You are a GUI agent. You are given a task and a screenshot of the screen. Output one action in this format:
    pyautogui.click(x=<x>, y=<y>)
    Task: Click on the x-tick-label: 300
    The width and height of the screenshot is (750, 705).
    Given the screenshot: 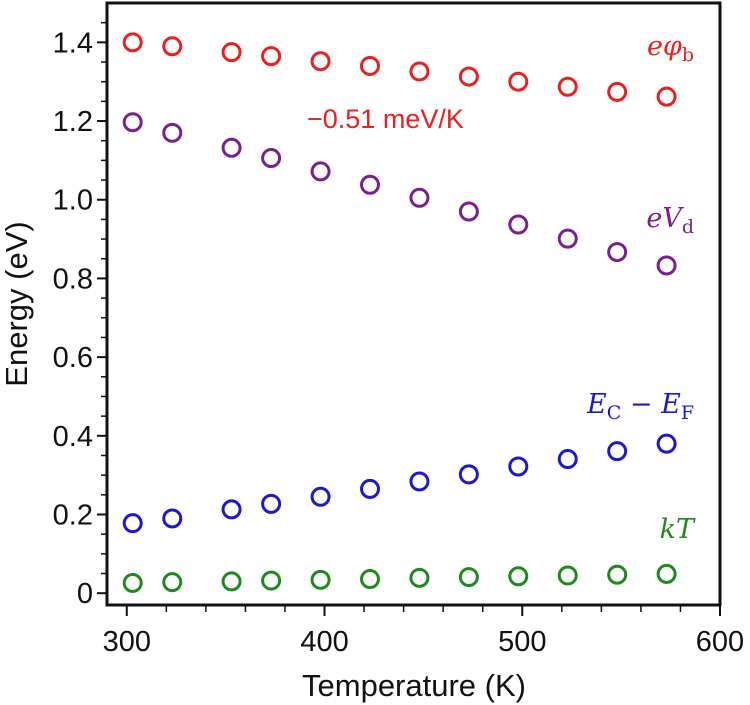 What is the action you would take?
    pyautogui.click(x=127, y=642)
    